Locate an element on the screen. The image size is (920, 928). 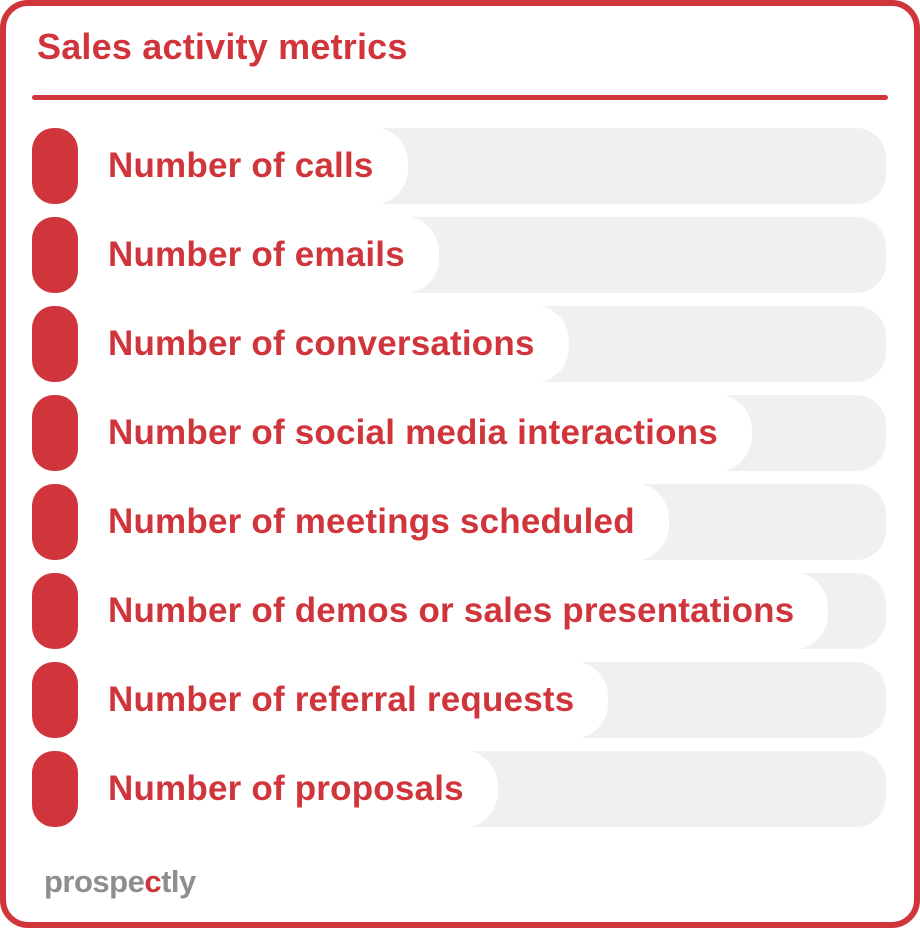
metric-label: Number of emails is located at coordinates (256, 254).